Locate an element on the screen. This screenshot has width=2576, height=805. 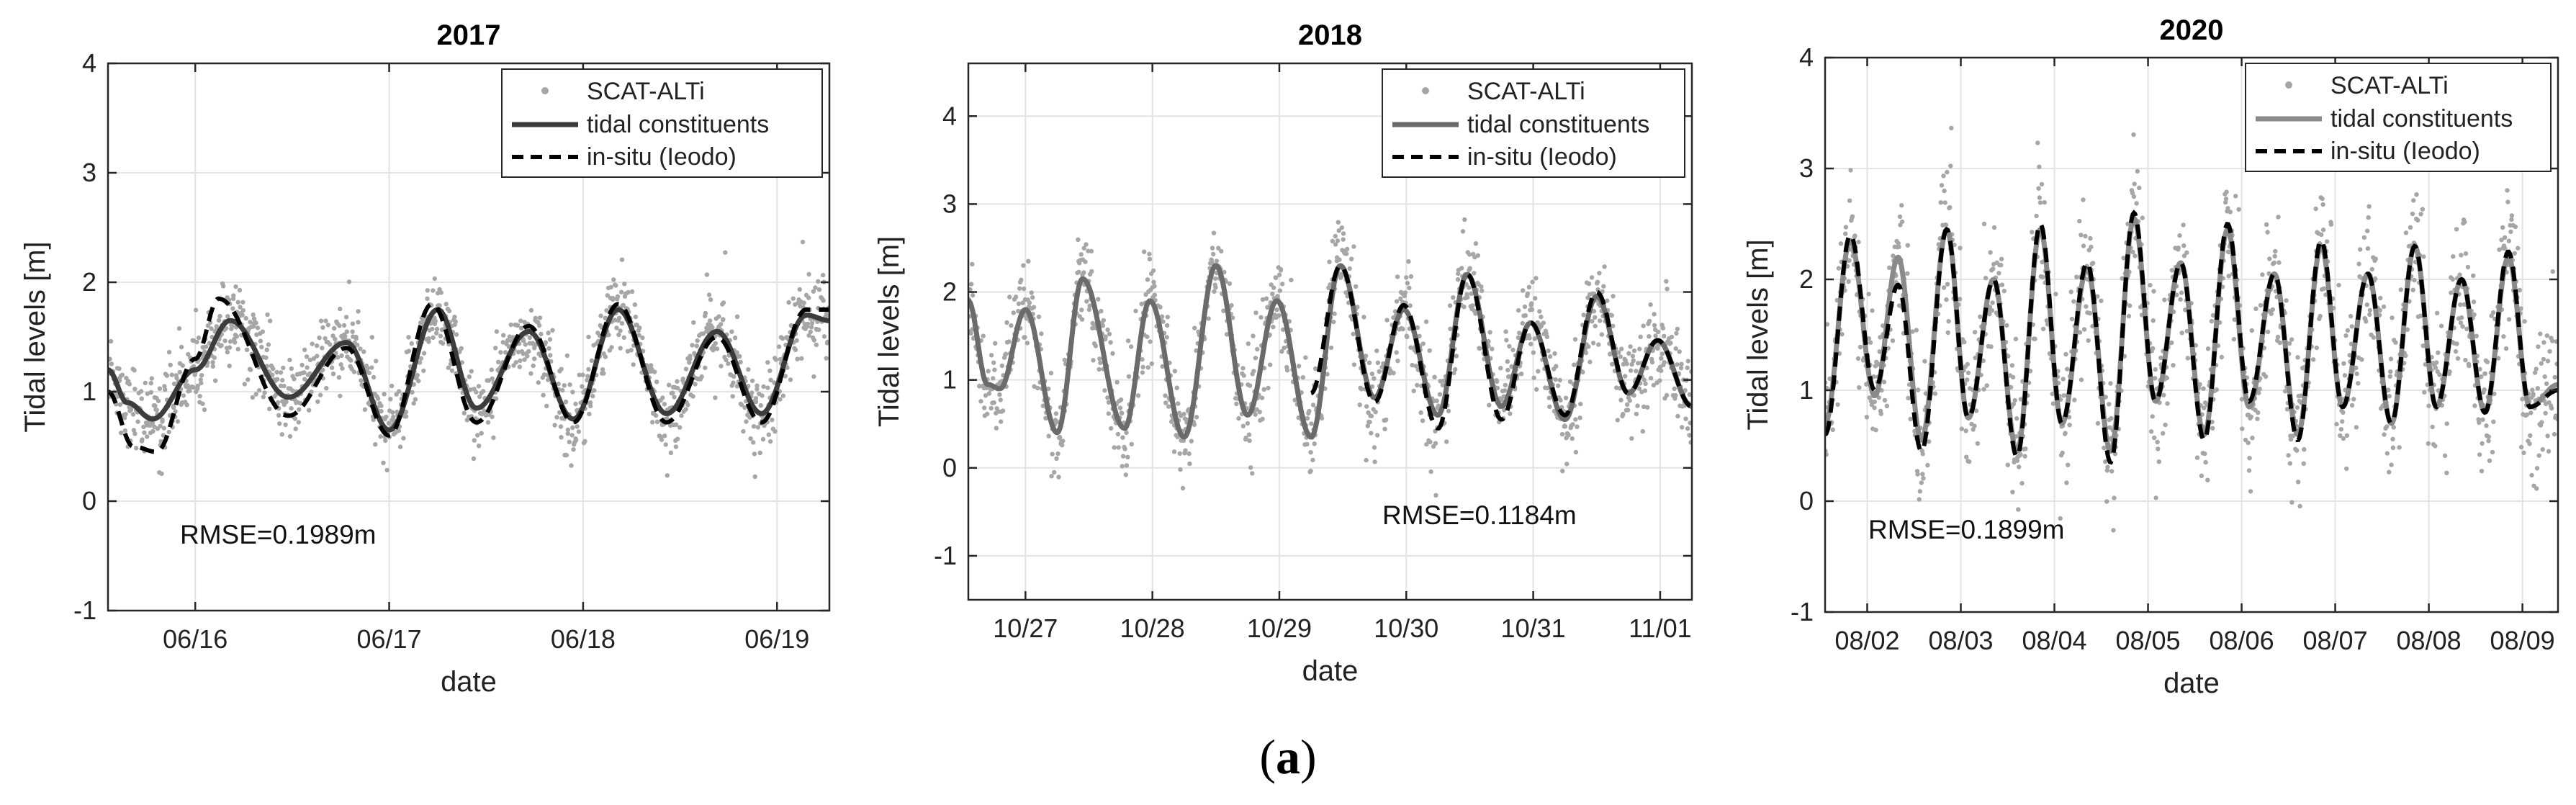
legend-marker-scatter is located at coordinates (2288, 85).